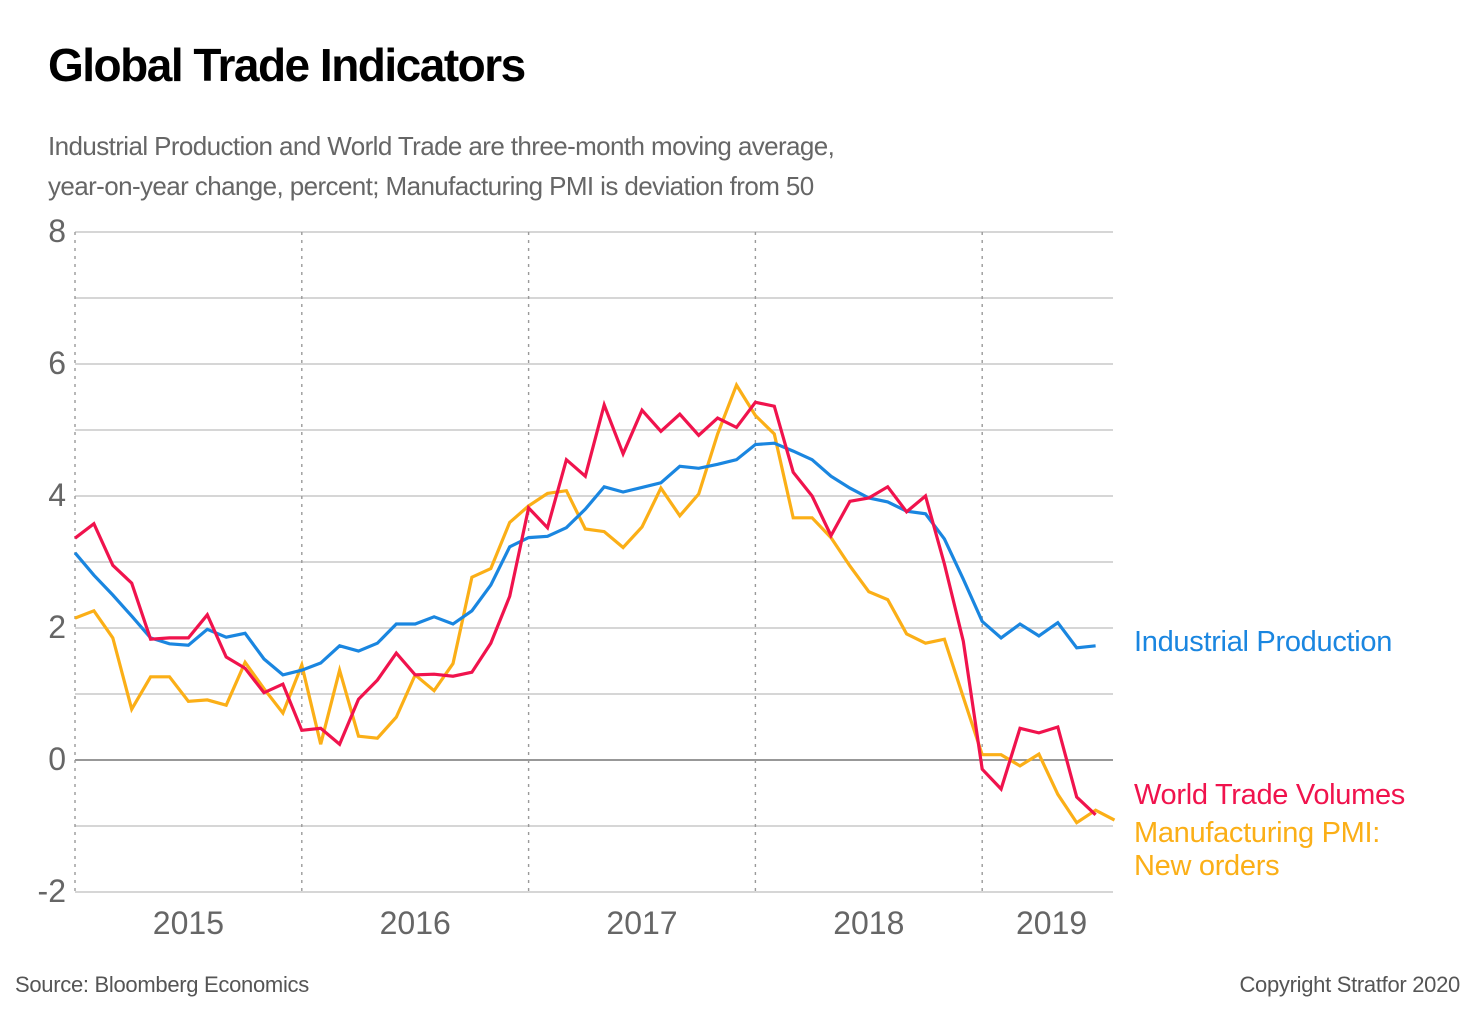 The image size is (1480, 1012). Describe the element at coordinates (57, 759) in the screenshot. I see `y-tick-label: 0` at that location.